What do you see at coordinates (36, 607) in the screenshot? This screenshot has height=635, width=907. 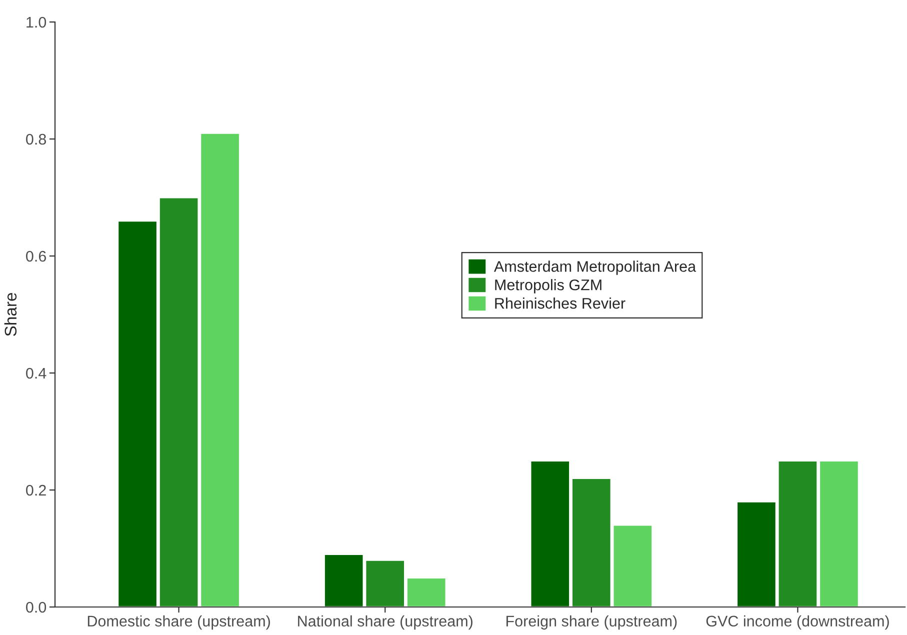 I see `y-tick-label: 0.0` at bounding box center [36, 607].